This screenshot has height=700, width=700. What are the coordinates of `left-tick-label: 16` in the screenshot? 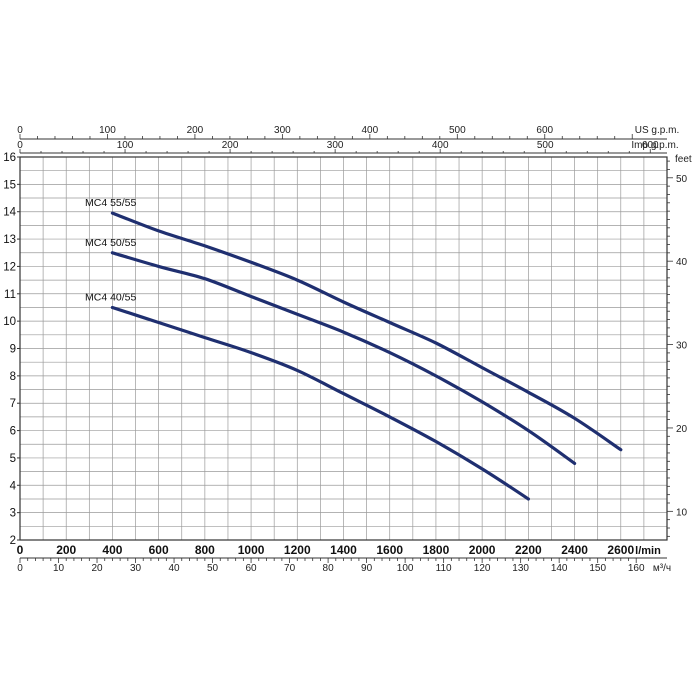 It's located at (9, 158).